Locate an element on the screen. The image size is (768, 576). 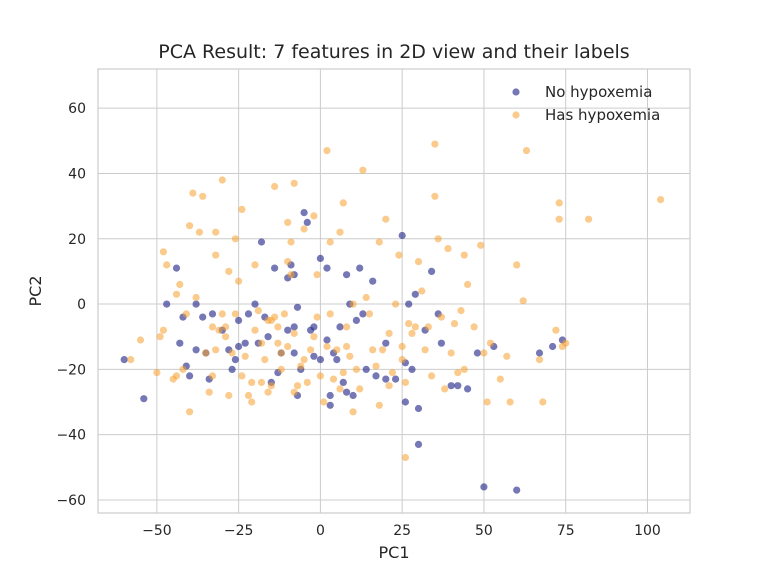
x-tick-label: 0 is located at coordinates (320, 531).